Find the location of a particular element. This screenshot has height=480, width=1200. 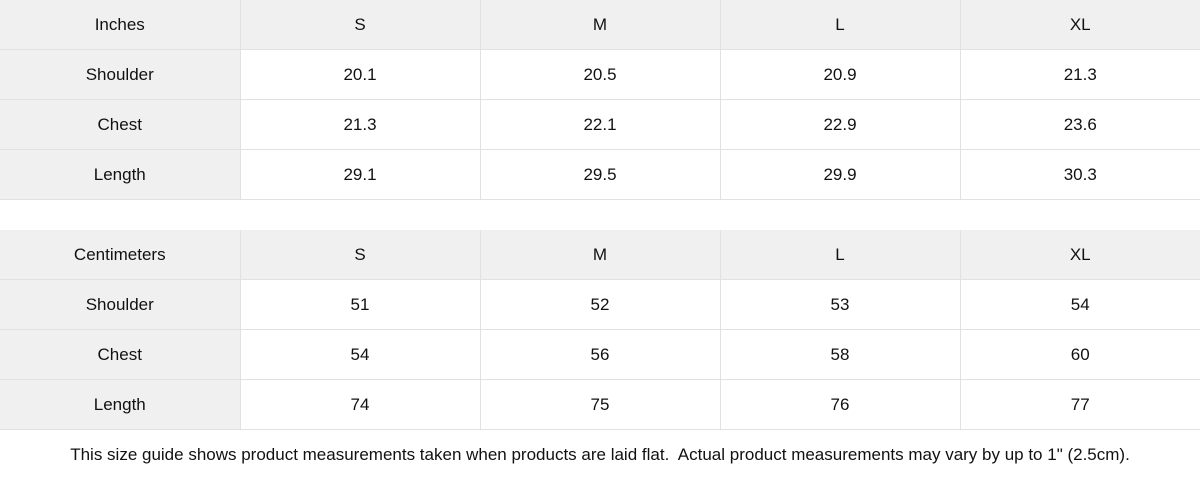

table-row-shoulder: Shoulder 51 52 53 54 is located at coordinates (600, 304).